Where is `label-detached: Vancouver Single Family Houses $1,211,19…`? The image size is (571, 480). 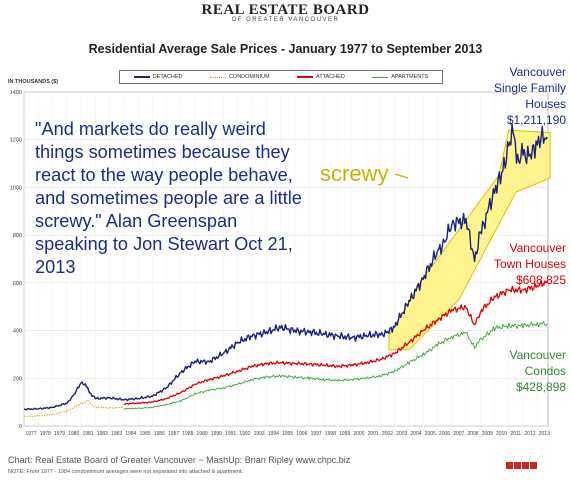 label-detached: Vancouver Single Family Houses $1,211,19… is located at coordinates (518, 96).